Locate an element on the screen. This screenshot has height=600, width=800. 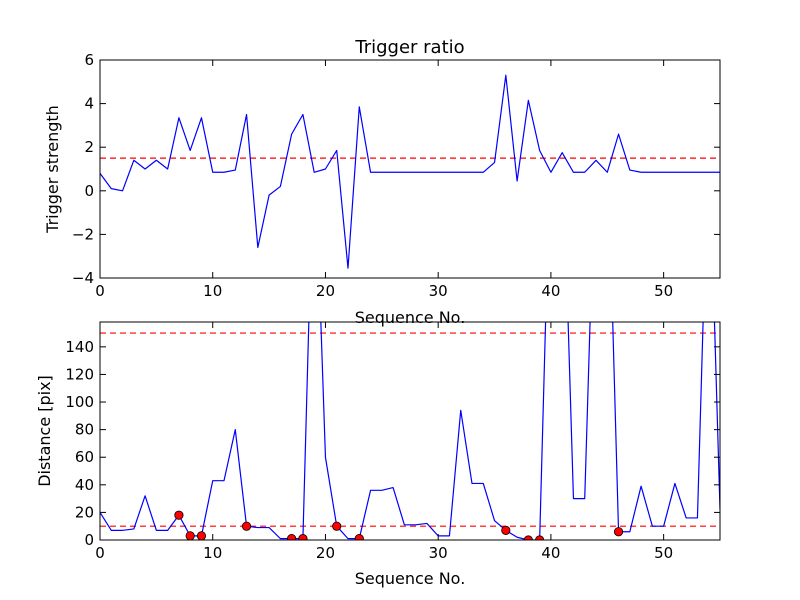
trigger-x-tick-label: 20 is located at coordinates (325, 291).